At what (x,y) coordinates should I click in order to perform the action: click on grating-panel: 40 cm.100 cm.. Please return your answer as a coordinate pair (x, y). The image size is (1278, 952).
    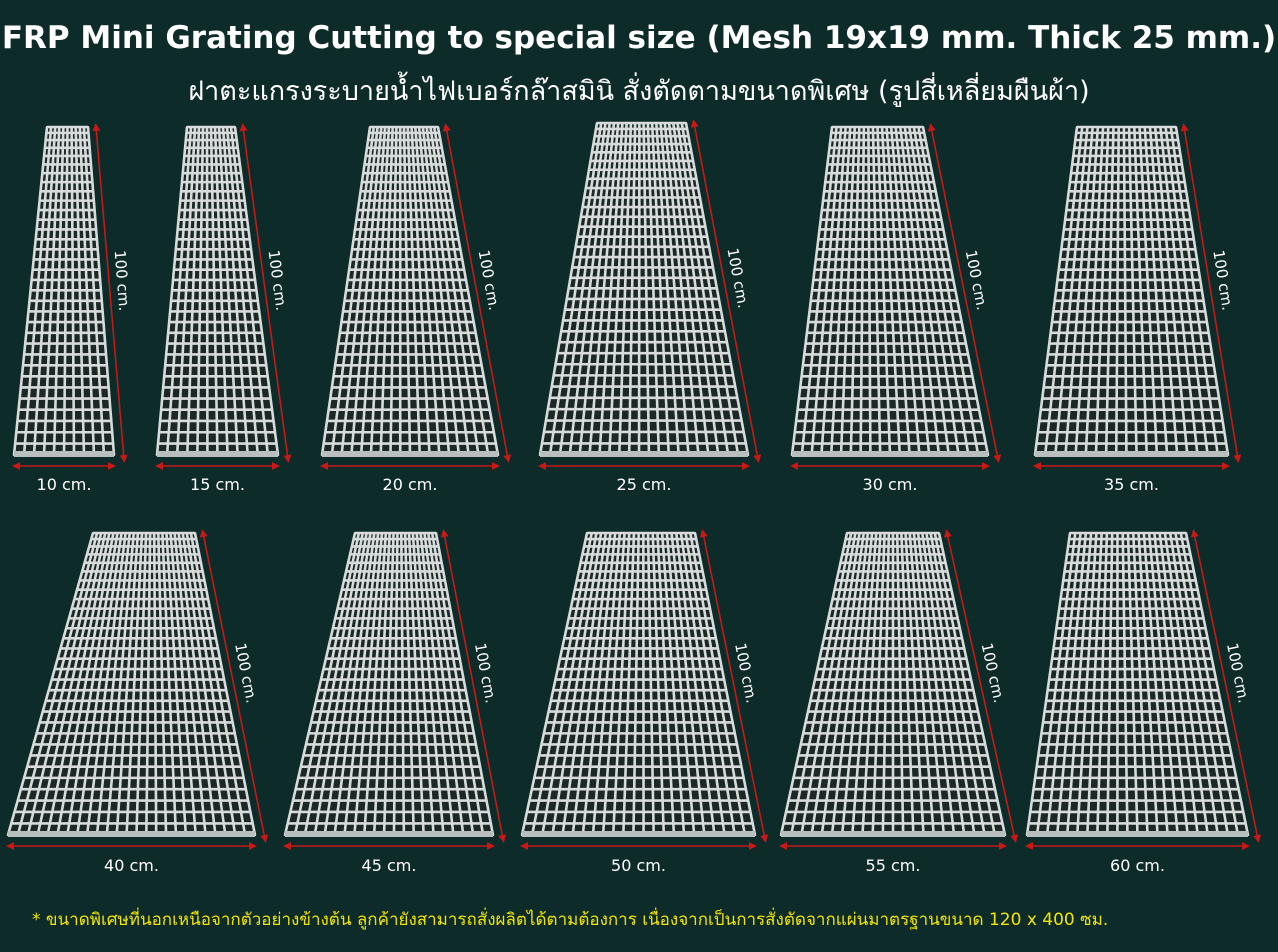
    Looking at the image, I should click on (137, 702).